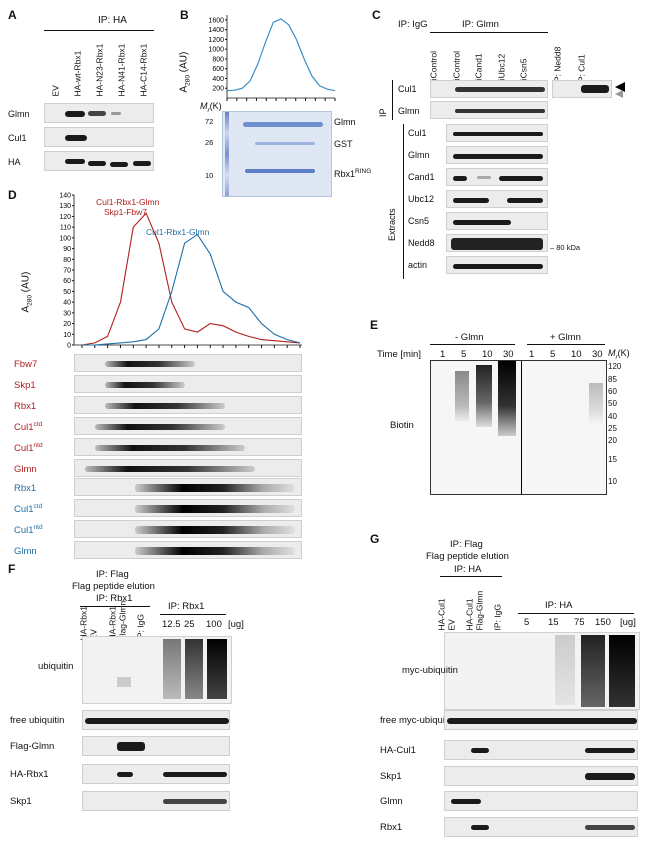 This screenshot has height=844, width=645. I want to click on d-blue-row-label: Cul1ctd, so click(28, 509).